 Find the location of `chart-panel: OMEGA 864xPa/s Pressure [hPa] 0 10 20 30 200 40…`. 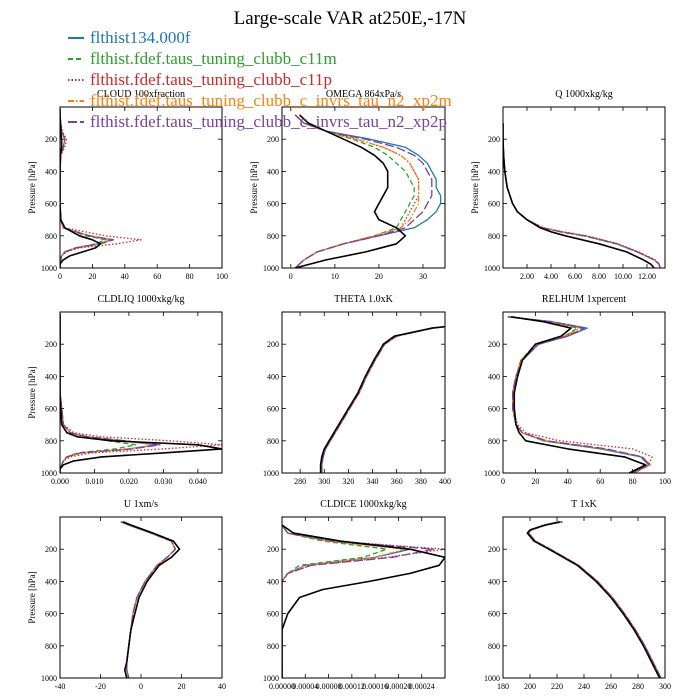

chart-panel: OMEGA 864xPa/s Pressure [hPa] 0 10 20 30 200 40… is located at coordinates (347, 185).